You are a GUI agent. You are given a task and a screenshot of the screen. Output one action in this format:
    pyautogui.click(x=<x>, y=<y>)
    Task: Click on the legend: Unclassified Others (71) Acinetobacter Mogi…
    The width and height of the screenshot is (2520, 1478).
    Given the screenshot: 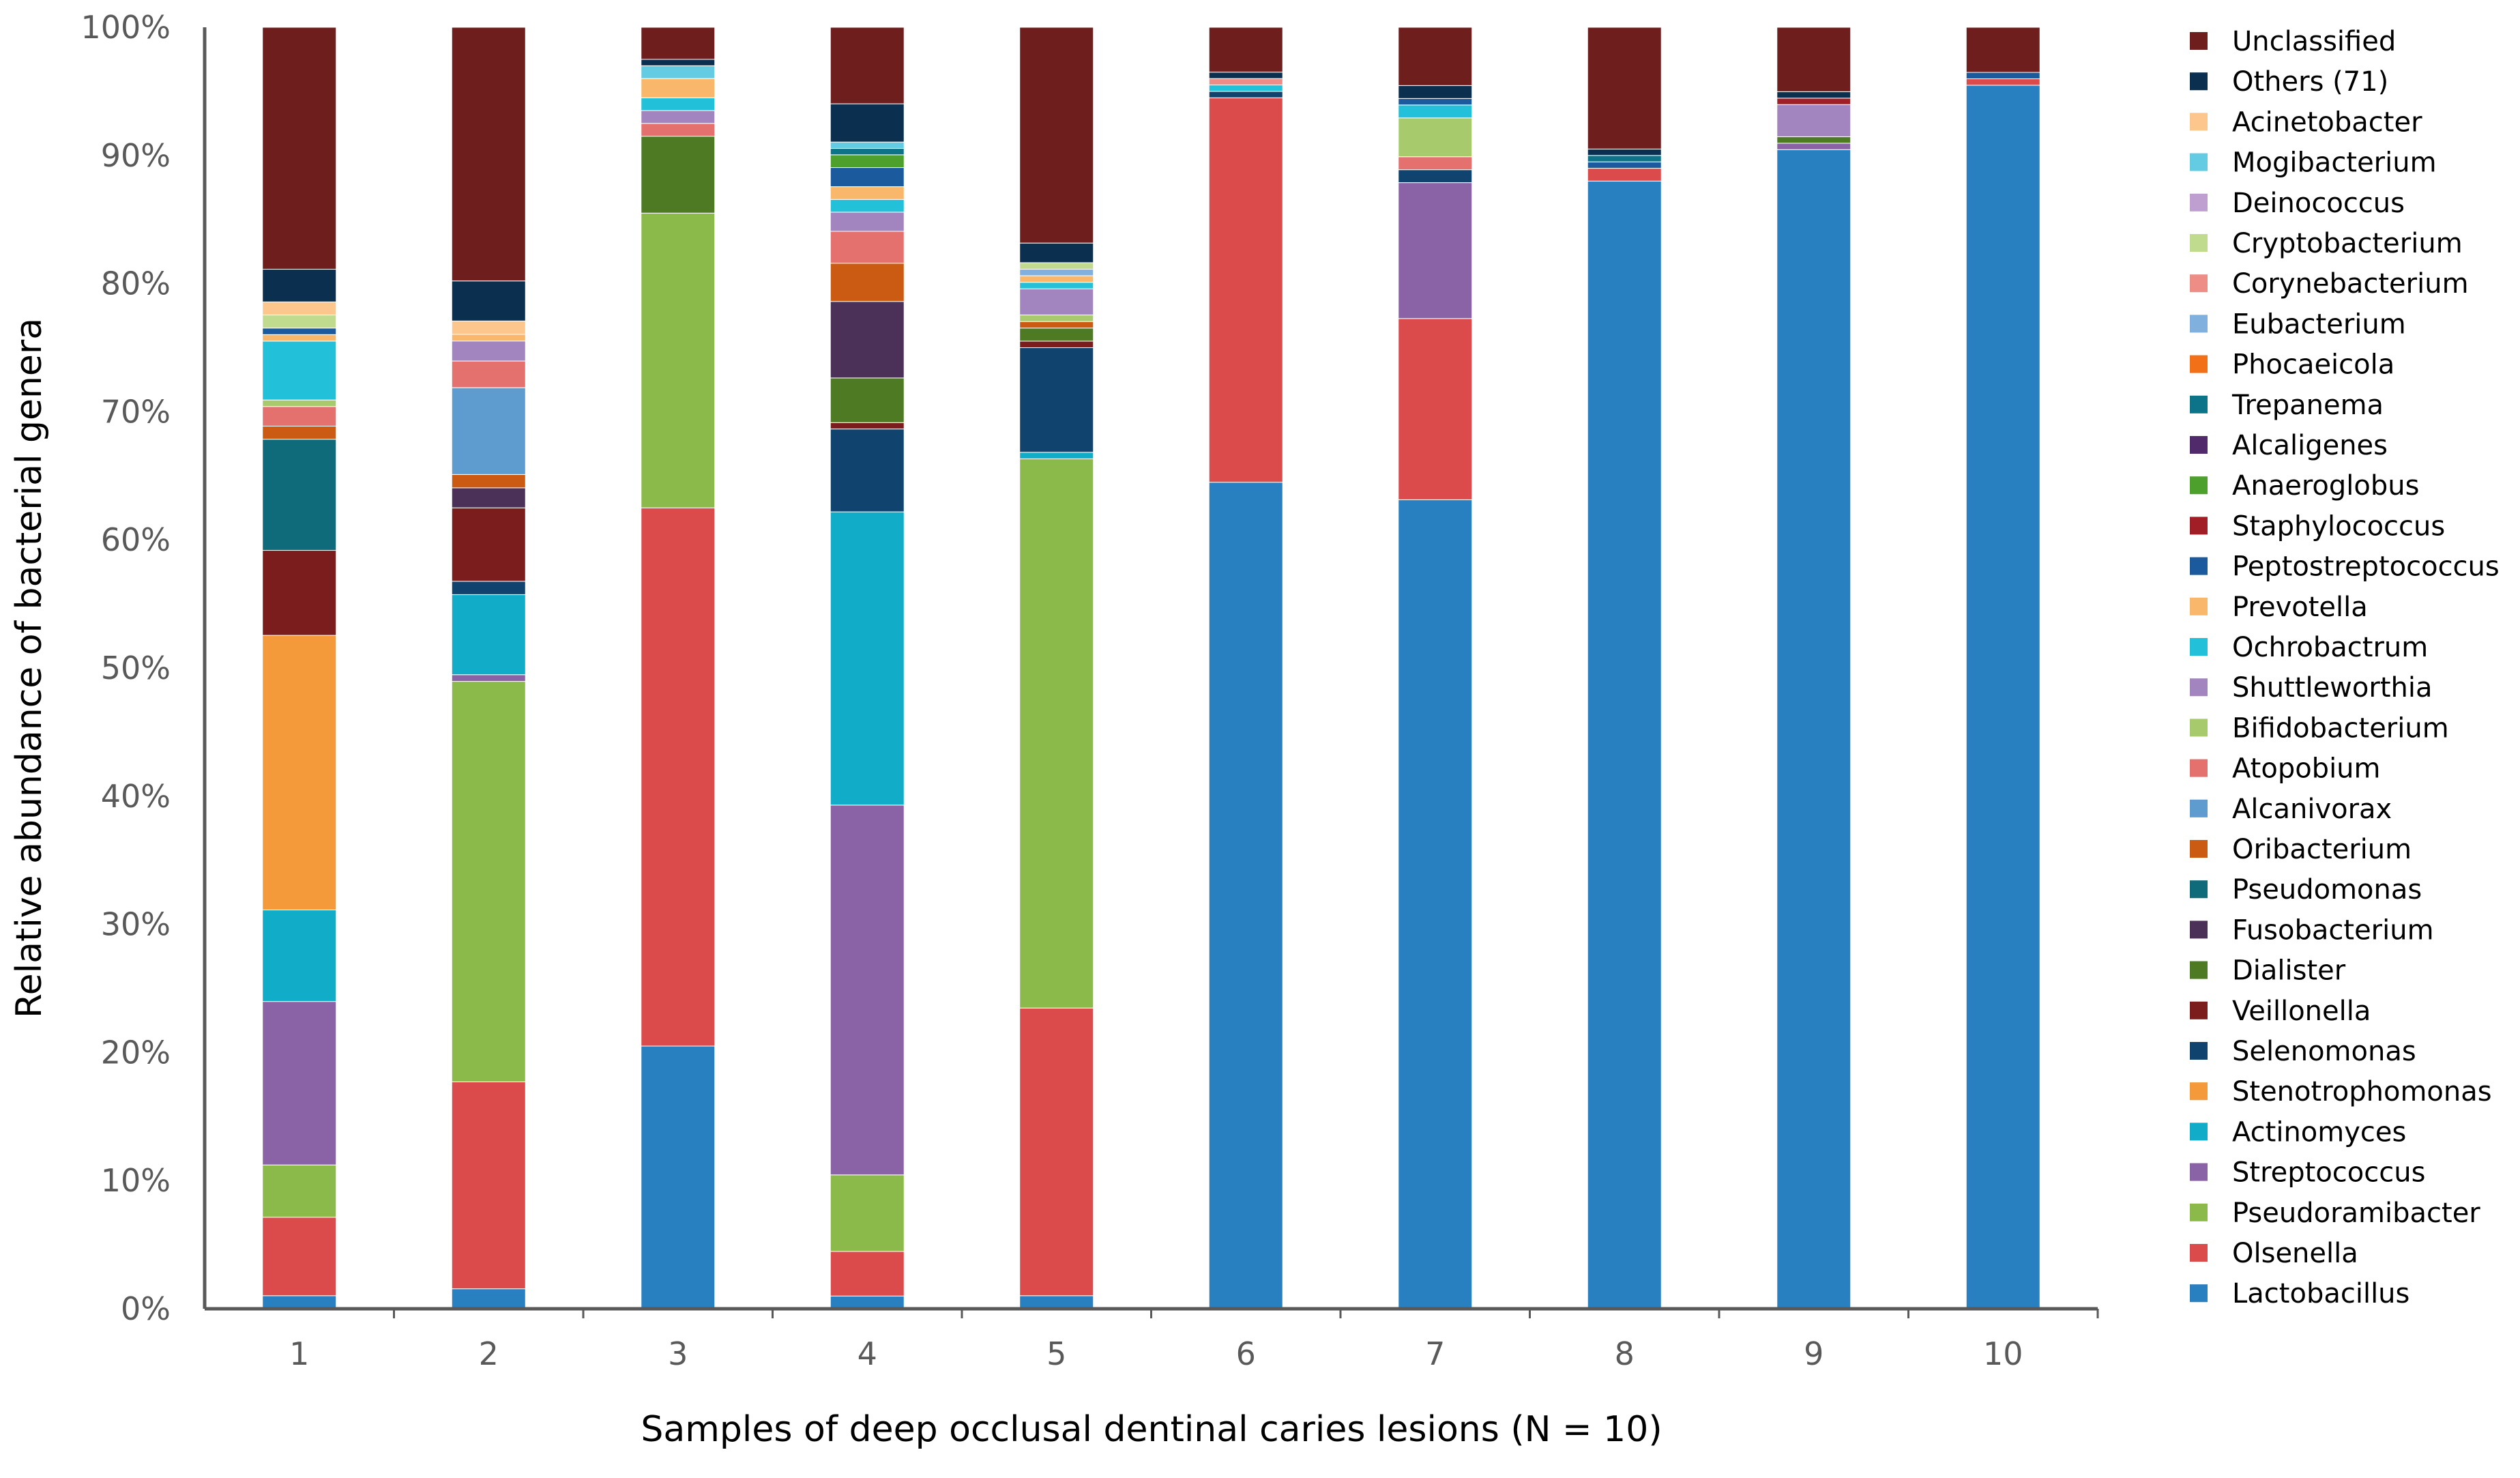 What is the action you would take?
    pyautogui.click(x=2345, y=667)
    